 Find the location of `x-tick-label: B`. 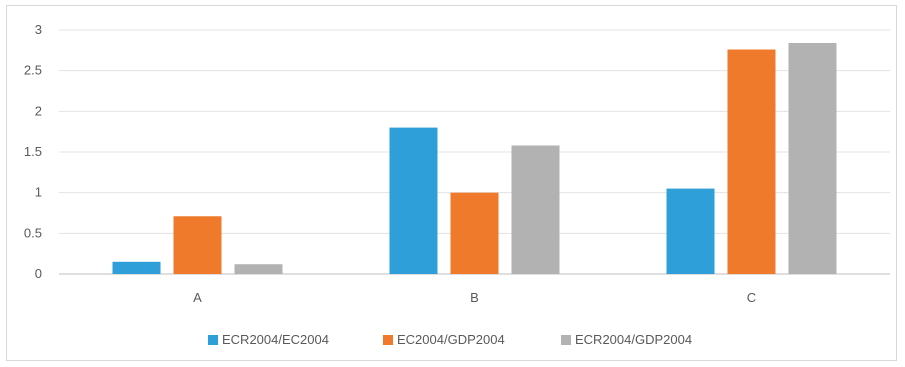

x-tick-label: B is located at coordinates (474, 297).